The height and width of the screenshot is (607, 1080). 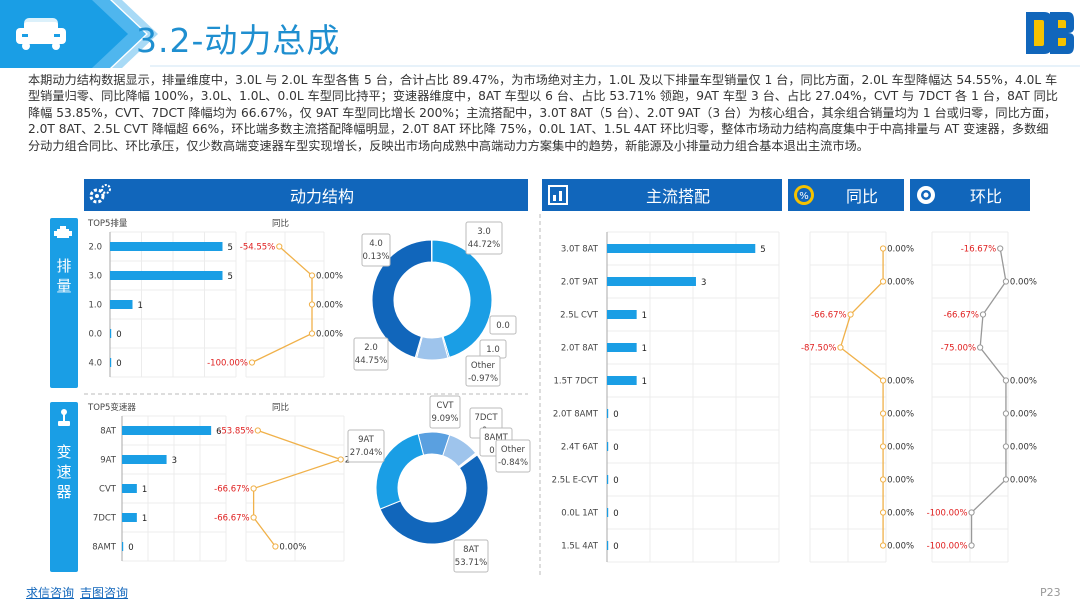 I want to click on slice-name: 3.0, so click(x=484, y=232).